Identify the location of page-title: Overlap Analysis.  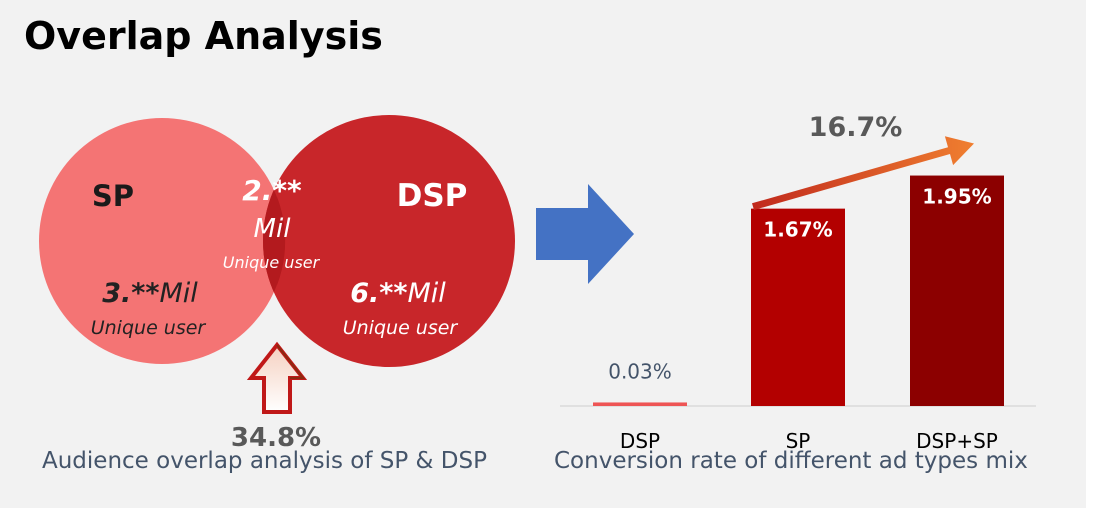
(203, 36).